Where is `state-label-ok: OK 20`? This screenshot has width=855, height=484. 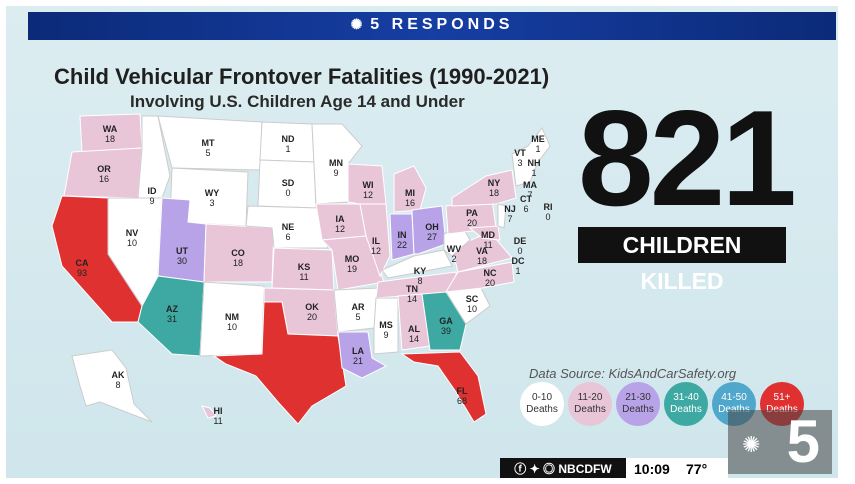 state-label-ok: OK 20 is located at coordinates (312, 312).